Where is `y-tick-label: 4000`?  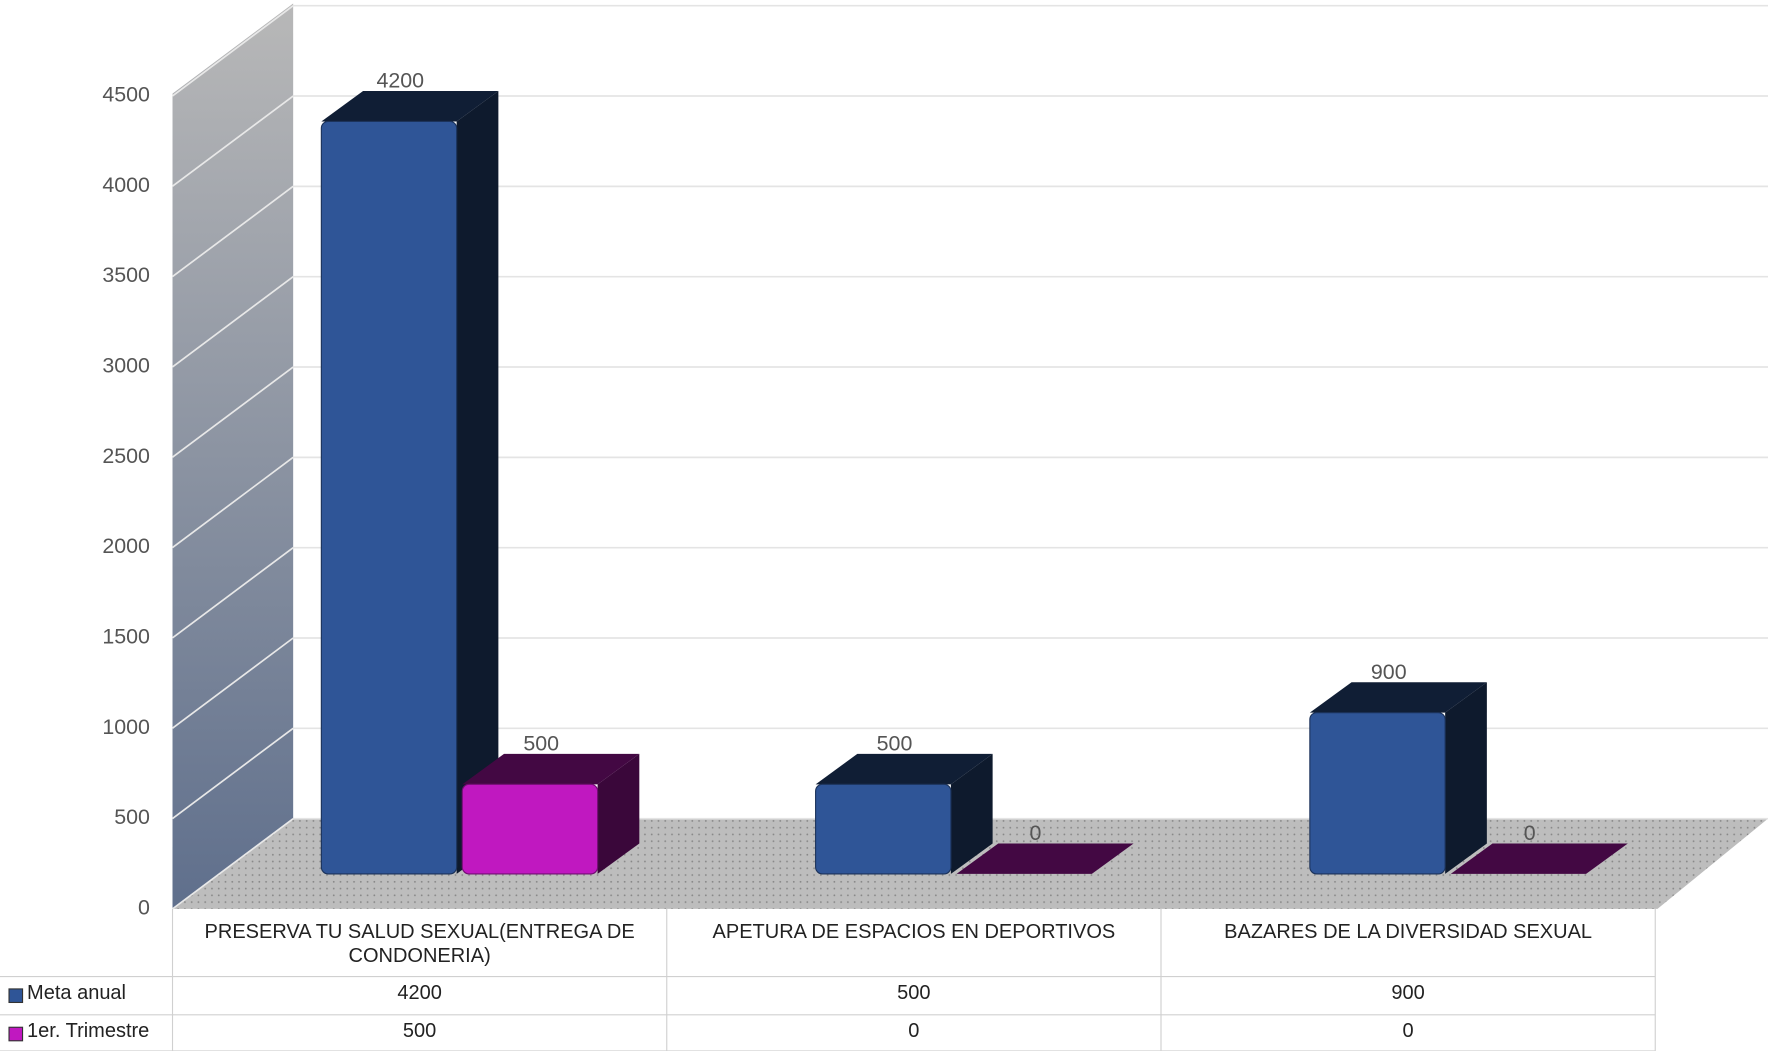
y-tick-label: 4000 is located at coordinates (126, 185).